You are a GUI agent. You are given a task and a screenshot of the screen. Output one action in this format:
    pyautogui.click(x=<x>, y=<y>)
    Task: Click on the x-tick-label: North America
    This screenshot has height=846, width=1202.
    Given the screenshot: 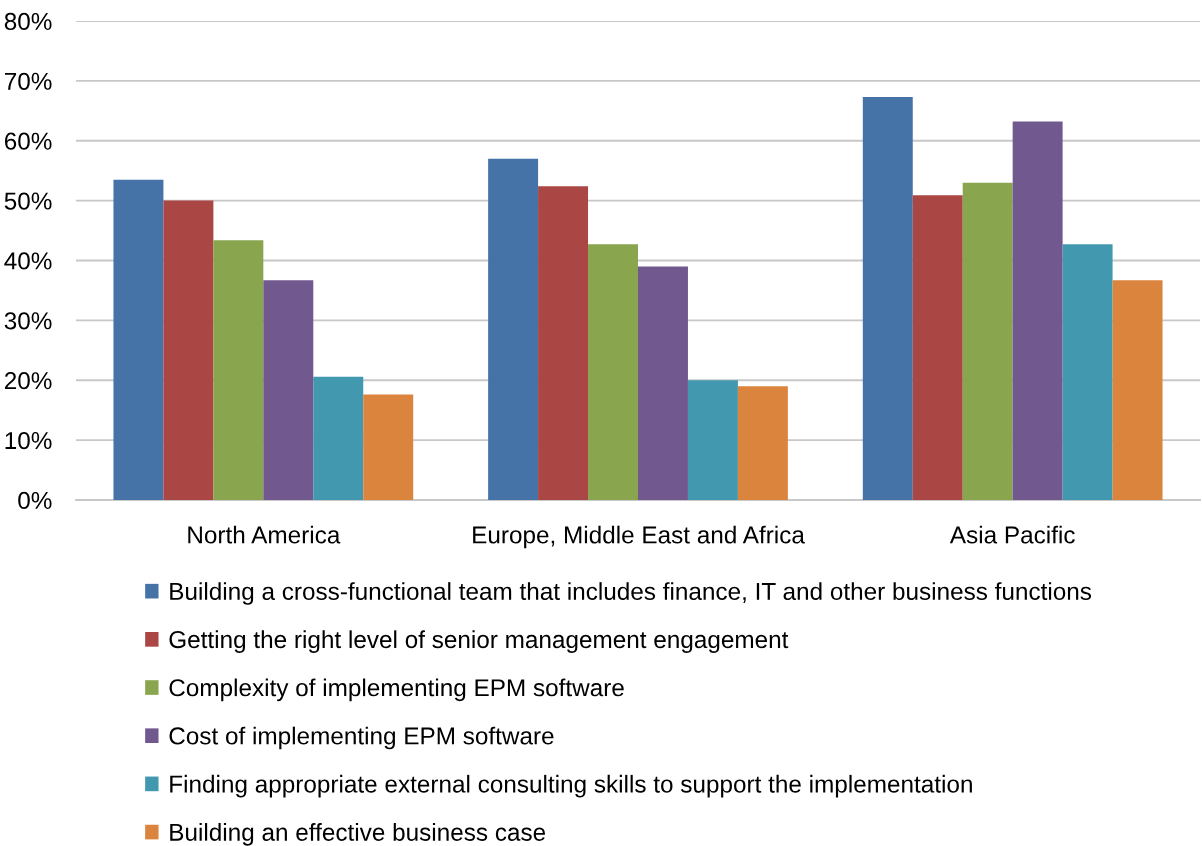 What is the action you would take?
    pyautogui.click(x=264, y=534)
    